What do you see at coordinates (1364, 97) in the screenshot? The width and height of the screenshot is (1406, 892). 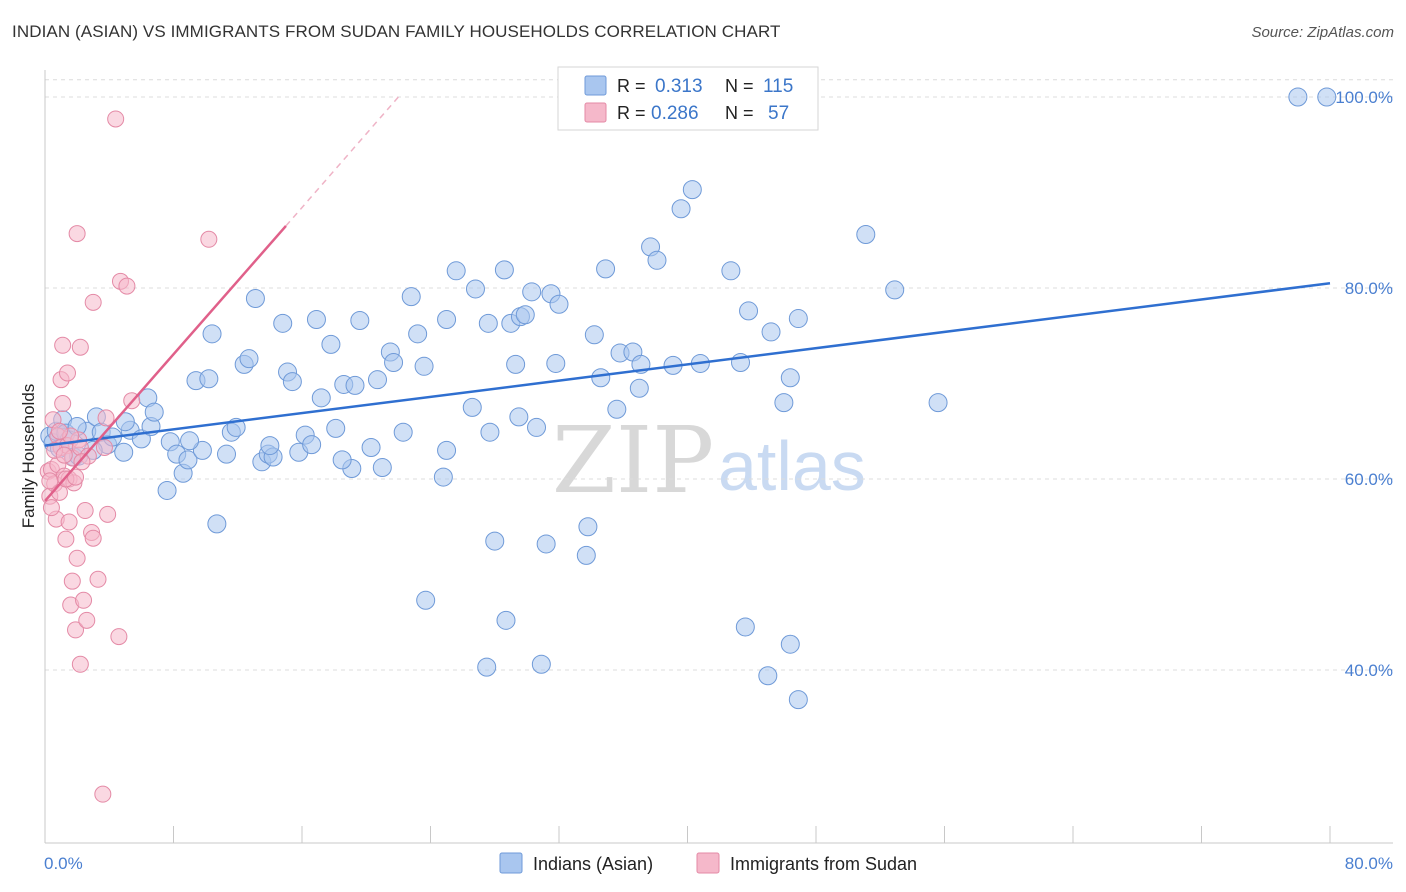 I see `y-tick-label: 100.0%` at bounding box center [1364, 97].